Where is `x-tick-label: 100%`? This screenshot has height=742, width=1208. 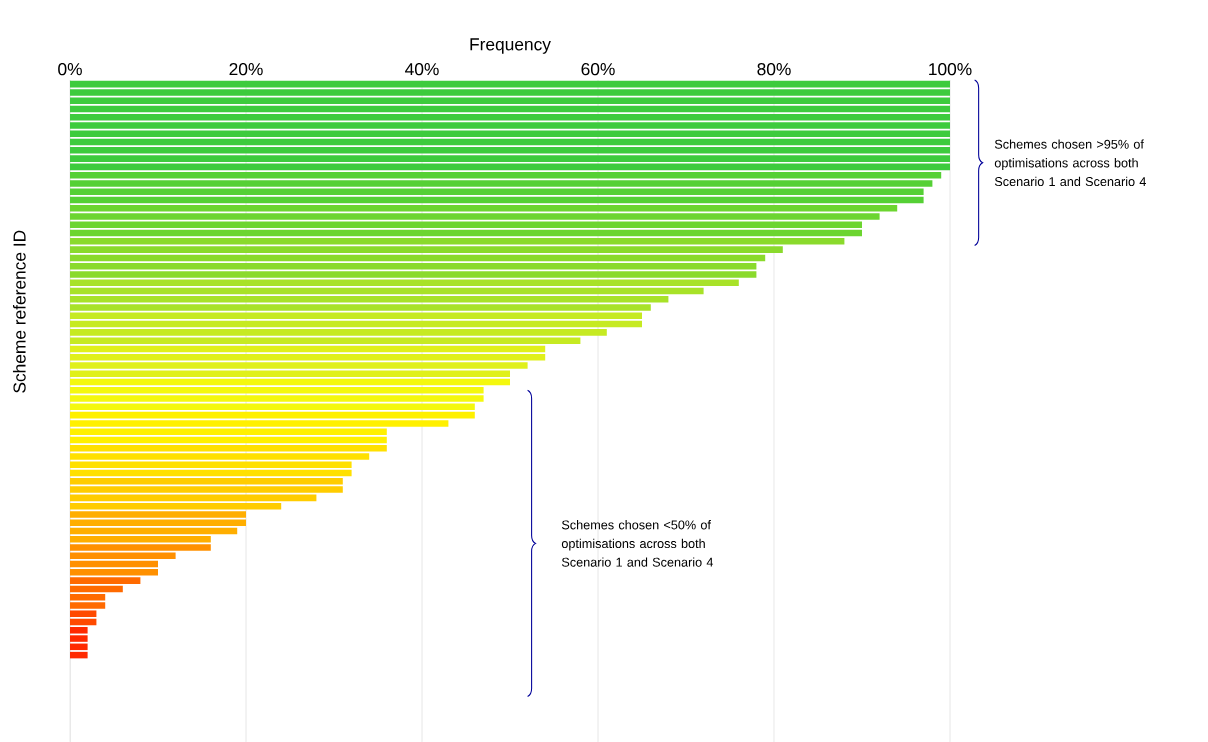
x-tick-label: 100% is located at coordinates (950, 69).